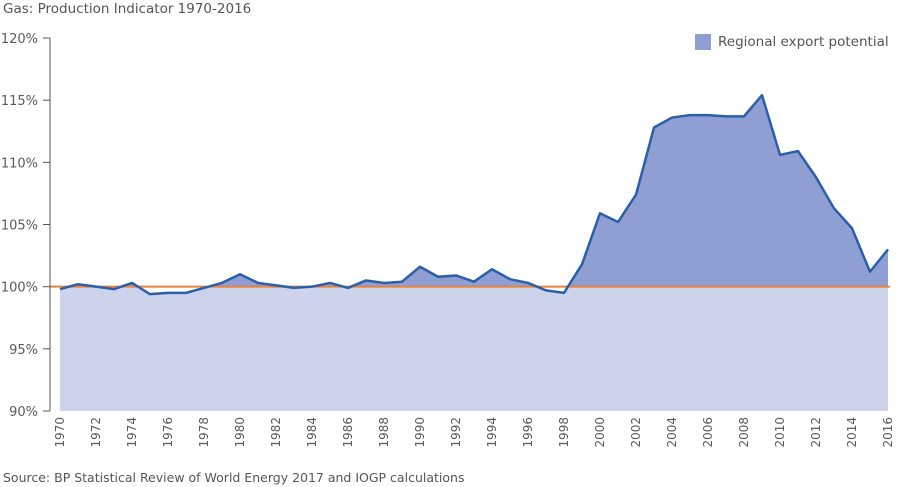 The image size is (900, 487). Describe the element at coordinates (420, 432) in the screenshot. I see `x-tick-label: 1990` at that location.